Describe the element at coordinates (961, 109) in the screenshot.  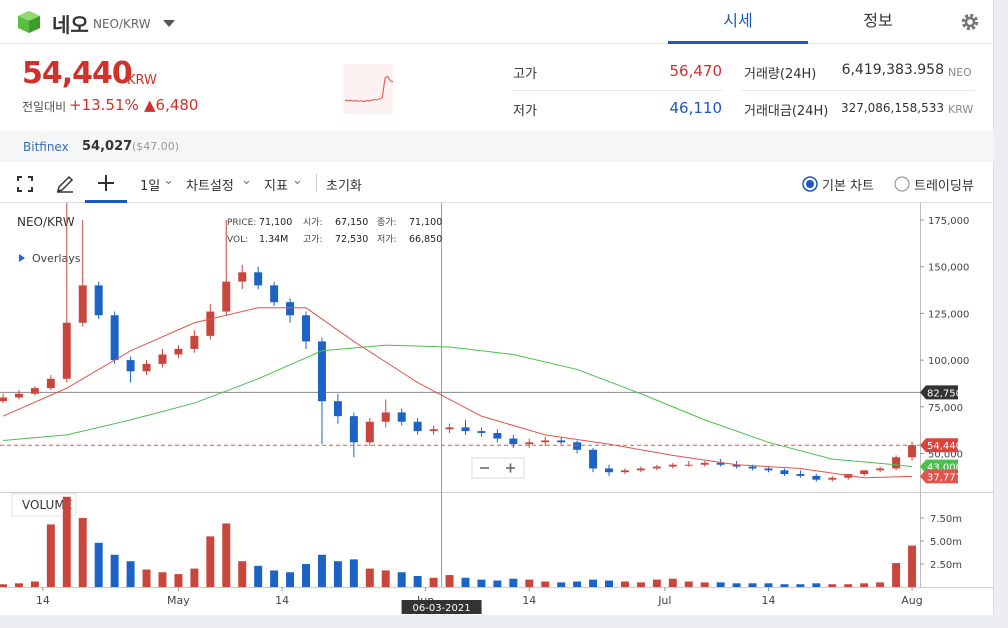
I see `stat-unit: KRW` at that location.